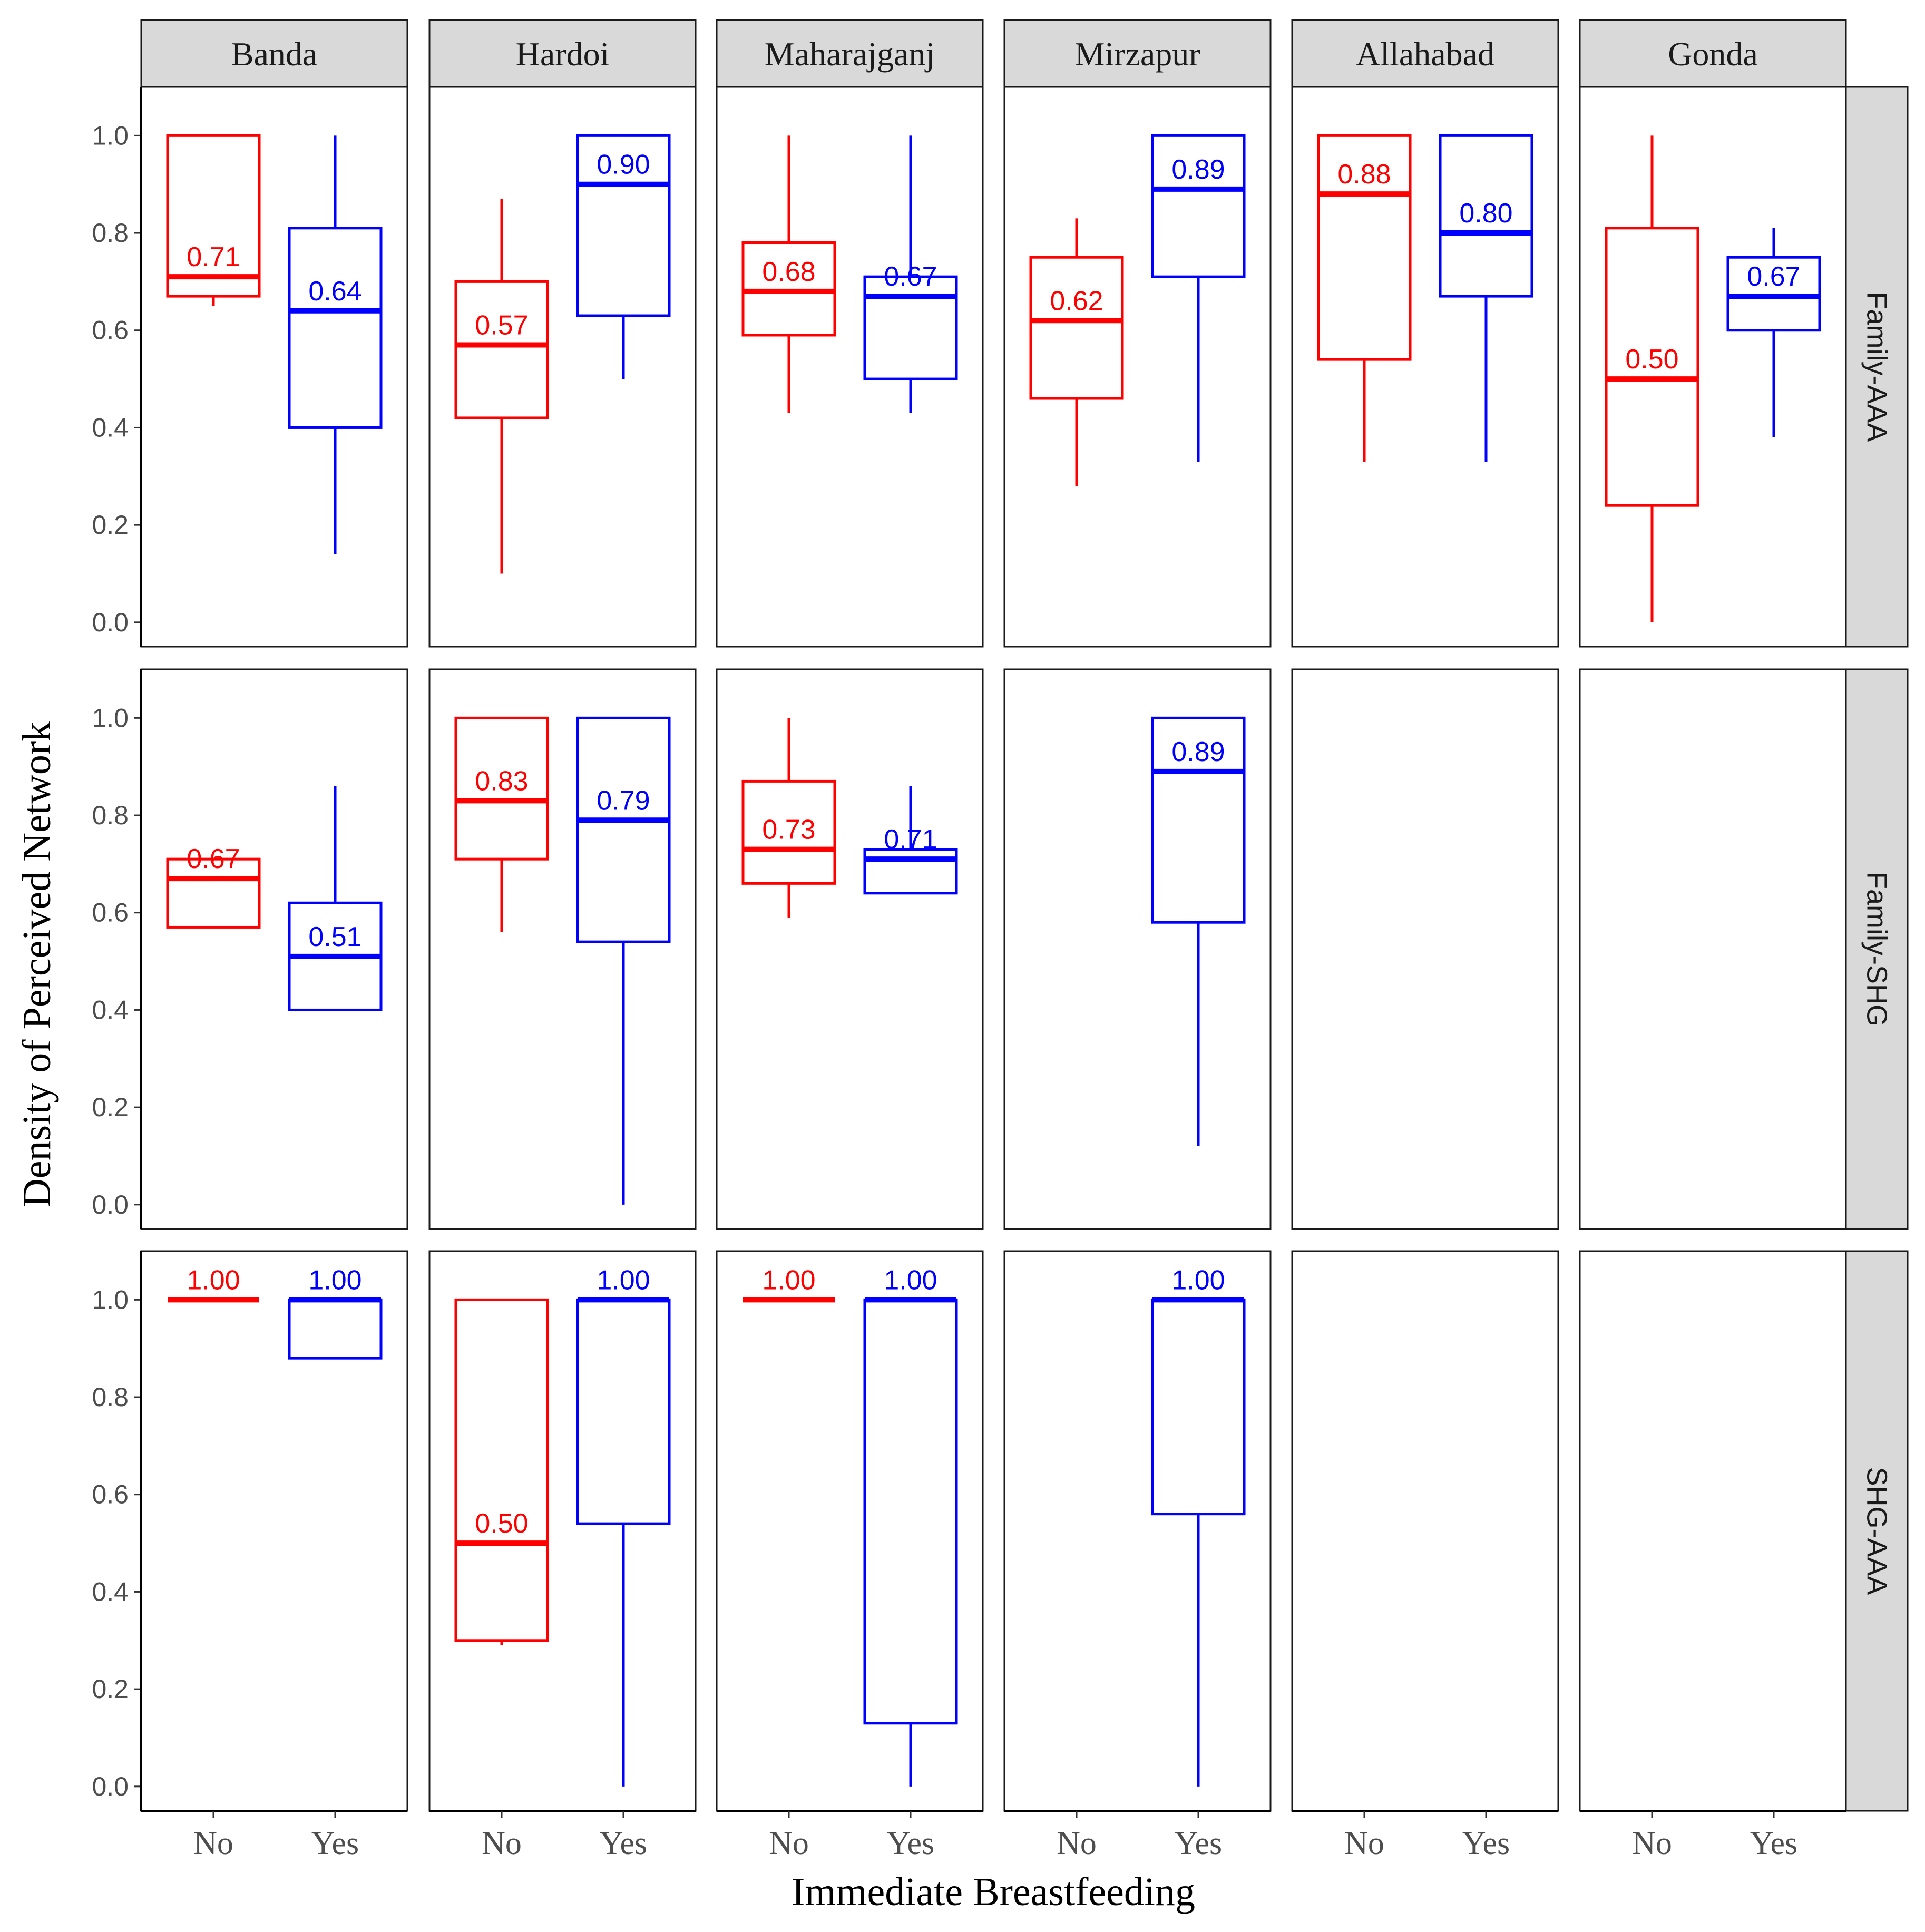 This screenshot has width=1925, height=1932. Describe the element at coordinates (1364, 298) in the screenshot. I see `box-no: 0.88` at that location.